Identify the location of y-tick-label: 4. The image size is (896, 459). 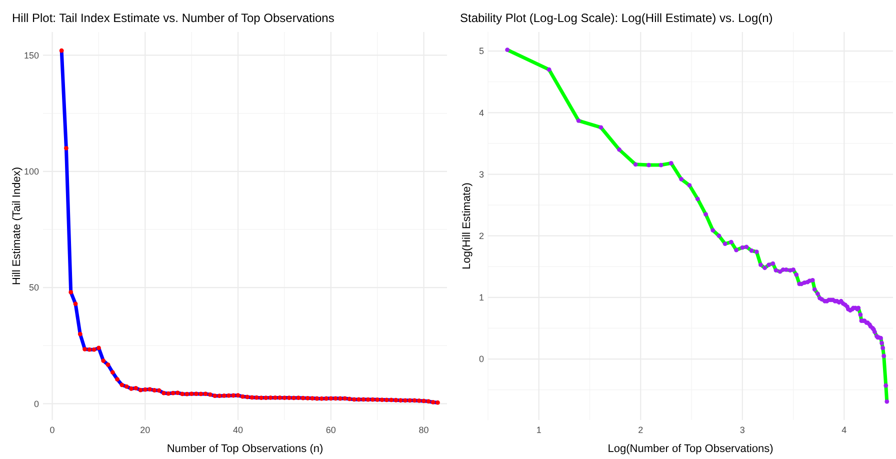
(481, 113).